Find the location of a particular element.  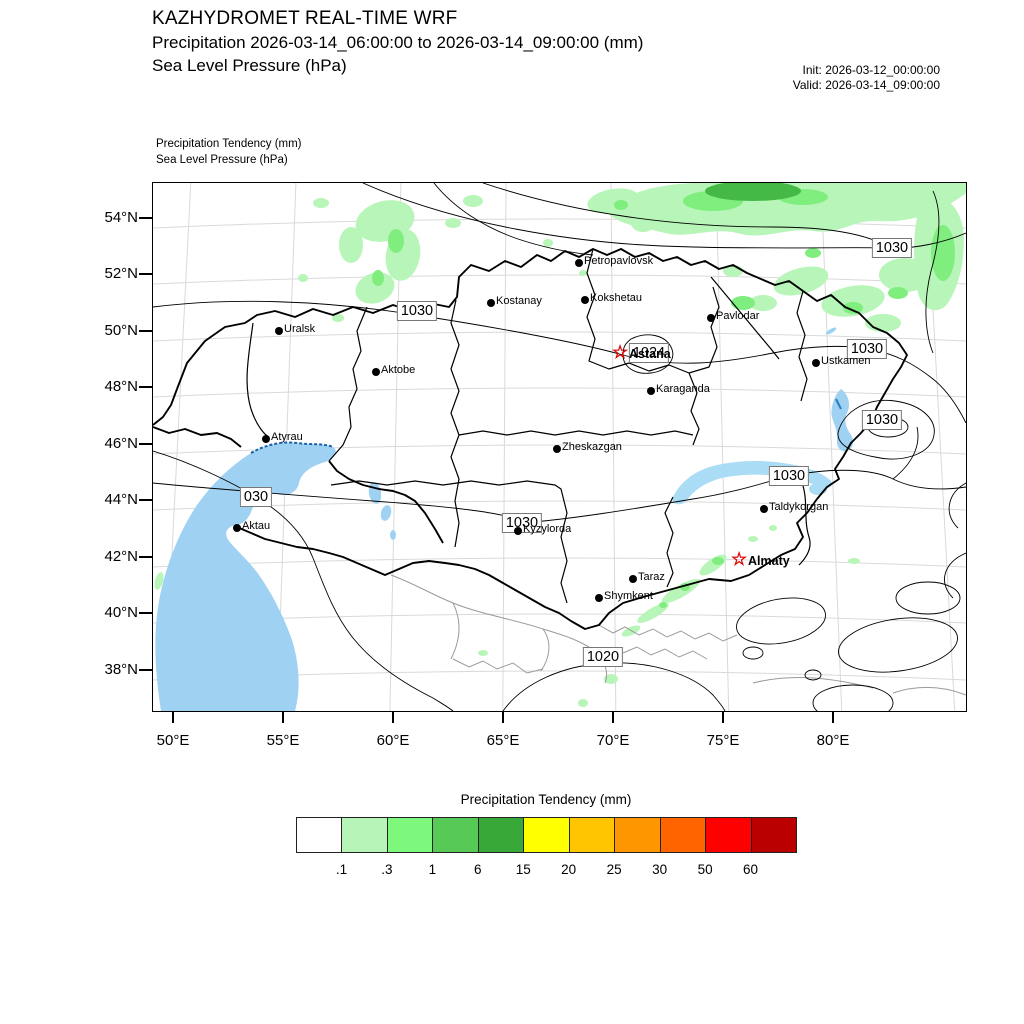

colorbar is located at coordinates (546, 835).